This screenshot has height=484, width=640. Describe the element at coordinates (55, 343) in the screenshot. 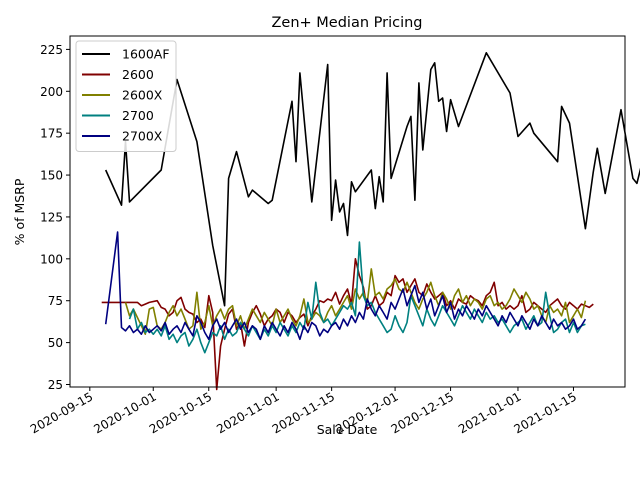

I see `y-tick-label: 50` at that location.